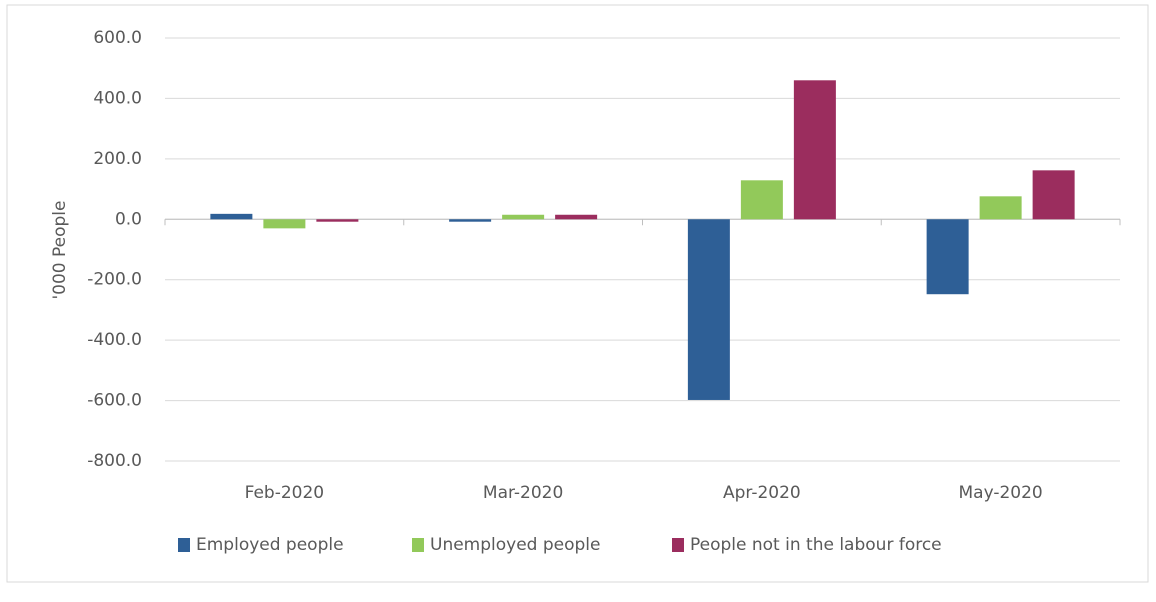  I want to click on legend-label: Unemployed people, so click(515, 545).